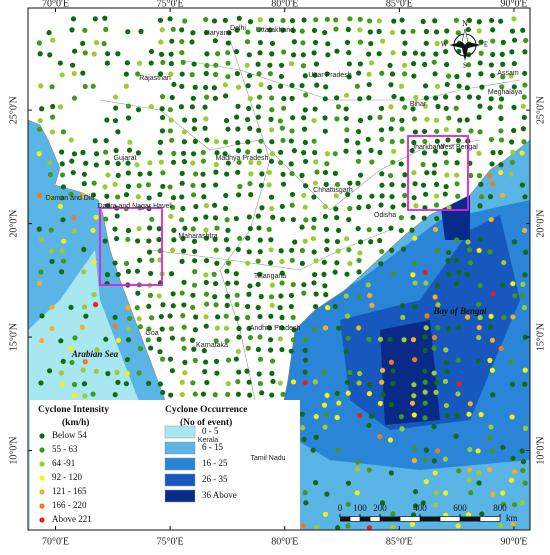 The width and height of the screenshot is (550, 555). Describe the element at coordinates (438, 173) in the screenshot. I see `study-box` at that location.